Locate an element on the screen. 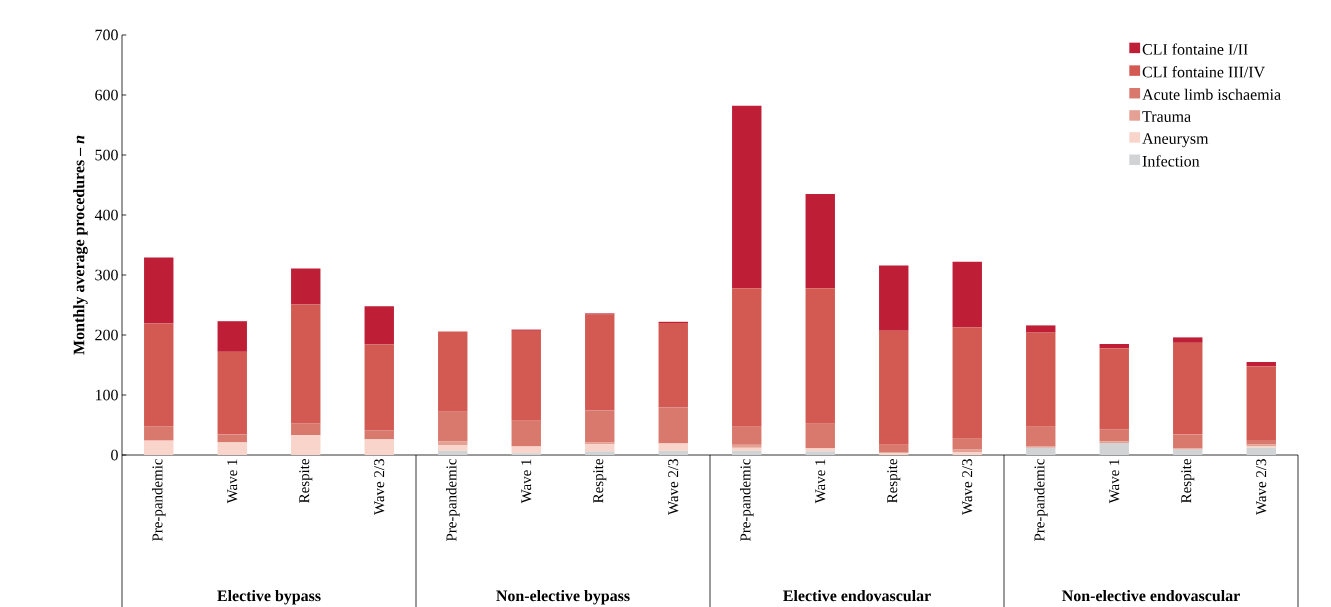 The height and width of the screenshot is (607, 1331). text: Non-elective bypass is located at coordinates (563, 597).